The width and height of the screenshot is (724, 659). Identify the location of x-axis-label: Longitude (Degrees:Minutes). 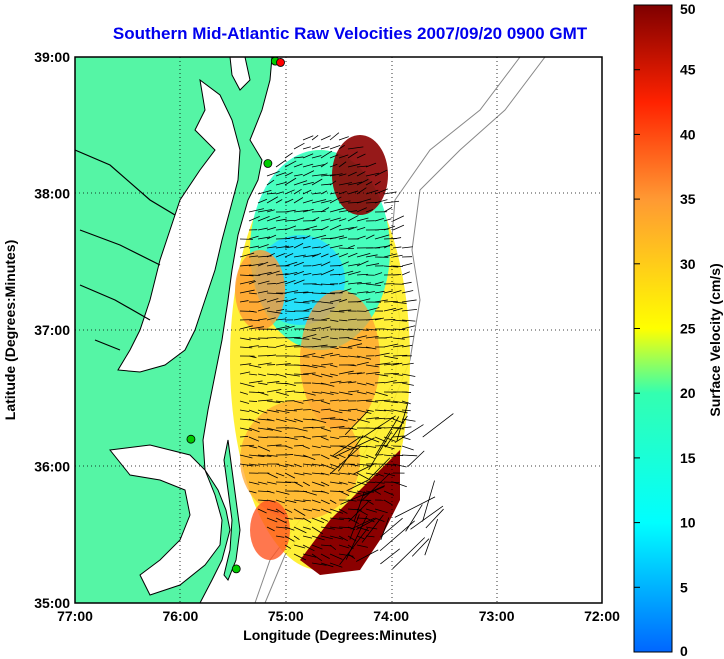
(340, 635).